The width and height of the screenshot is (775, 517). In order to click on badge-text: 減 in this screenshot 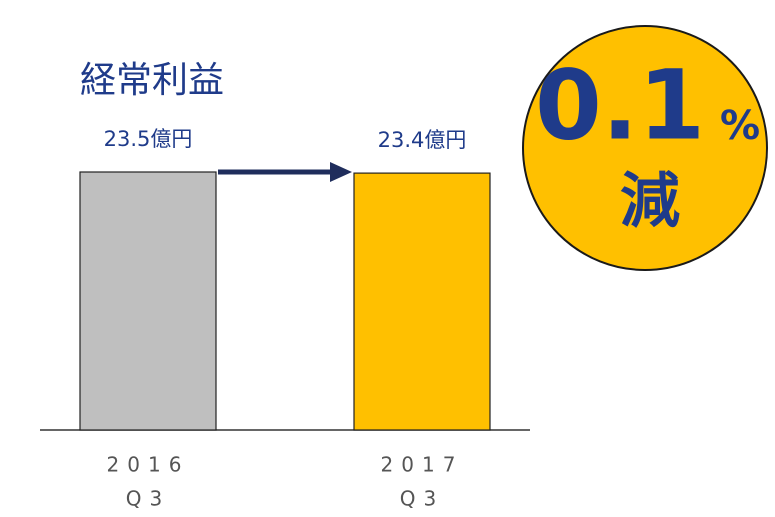, I will do `click(650, 202)`.